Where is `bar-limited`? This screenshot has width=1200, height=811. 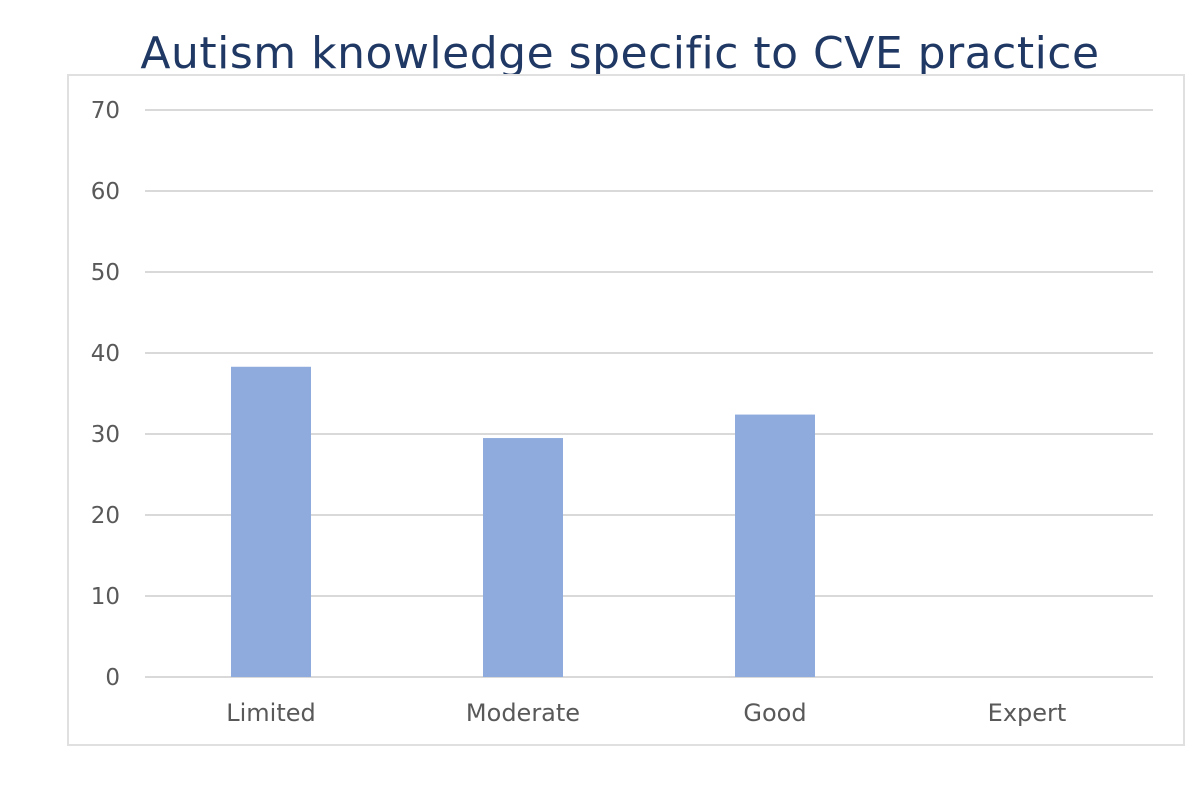
bar-limited is located at coordinates (271, 521).